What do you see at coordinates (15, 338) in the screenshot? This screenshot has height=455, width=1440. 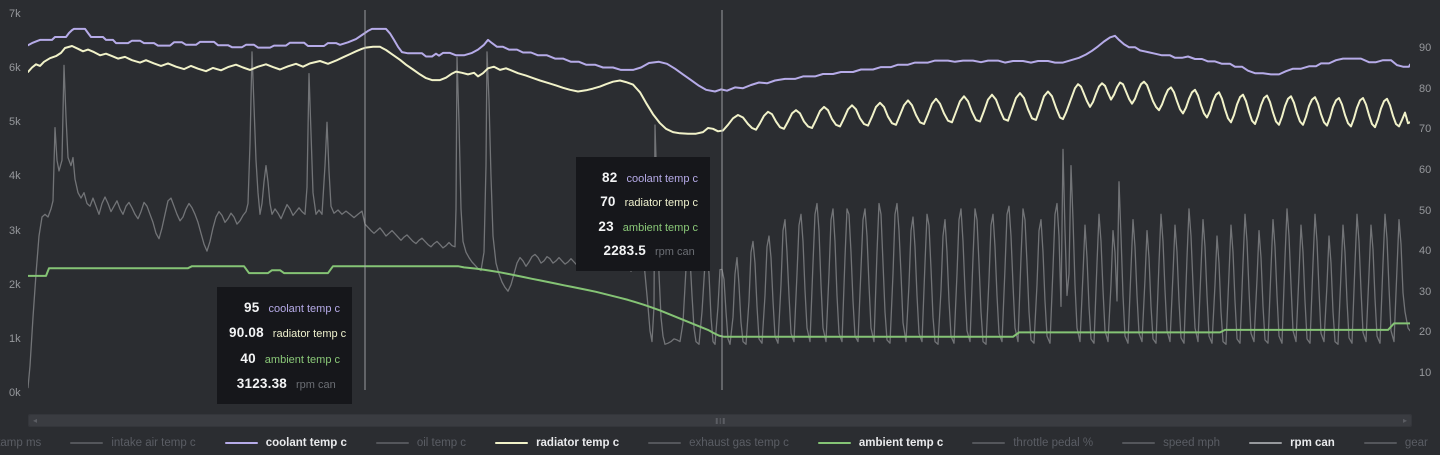 I see `left-axis-tick-1k: 1k` at bounding box center [15, 338].